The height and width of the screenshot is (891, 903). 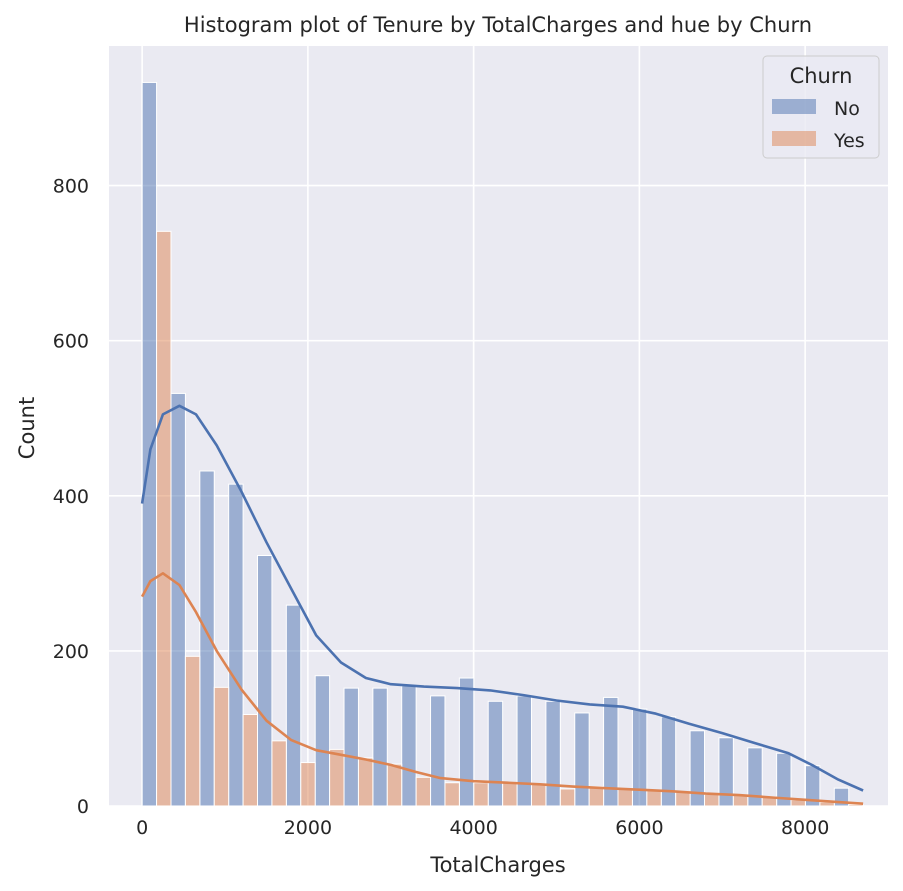 What do you see at coordinates (71, 187) in the screenshot?
I see `y-tick-label: 800` at bounding box center [71, 187].